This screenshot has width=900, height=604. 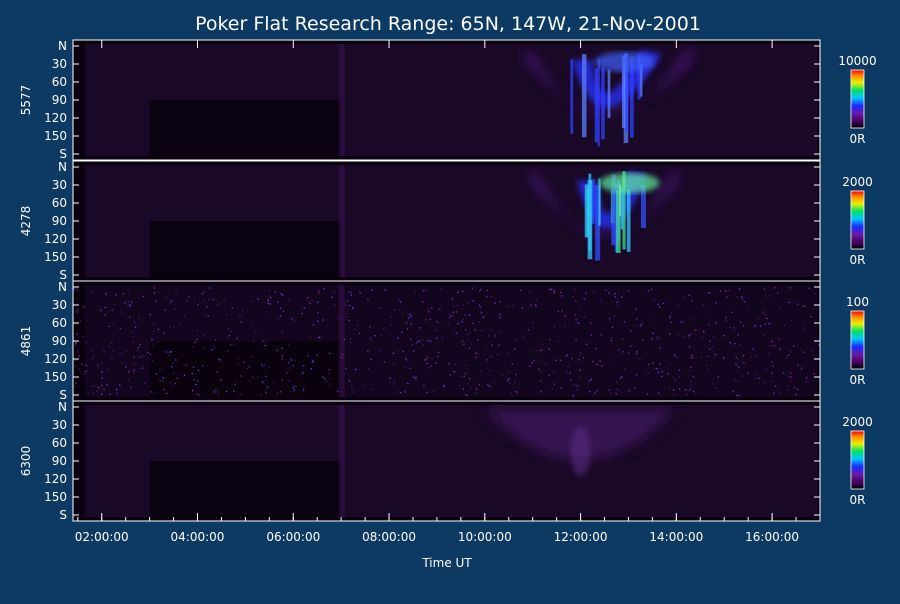 I want to click on y-tick-label: S, so click(x=63, y=154).